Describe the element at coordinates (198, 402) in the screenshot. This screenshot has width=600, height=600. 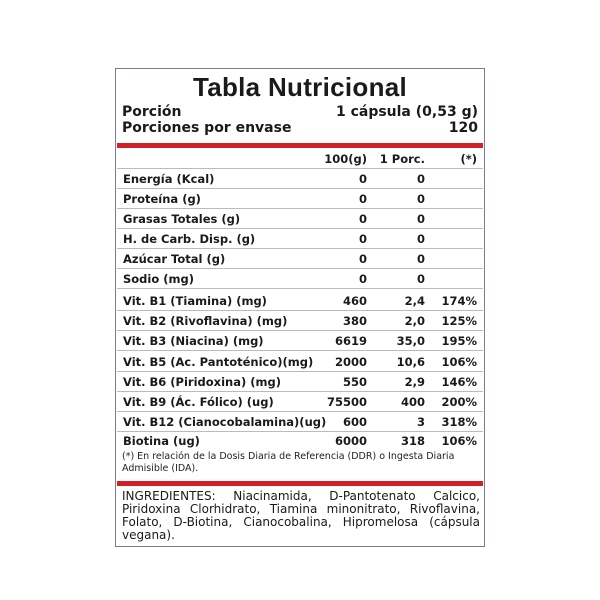
I see `nutrient-name: Vit. B9 (Ác. Fólico) (ug)` at that location.